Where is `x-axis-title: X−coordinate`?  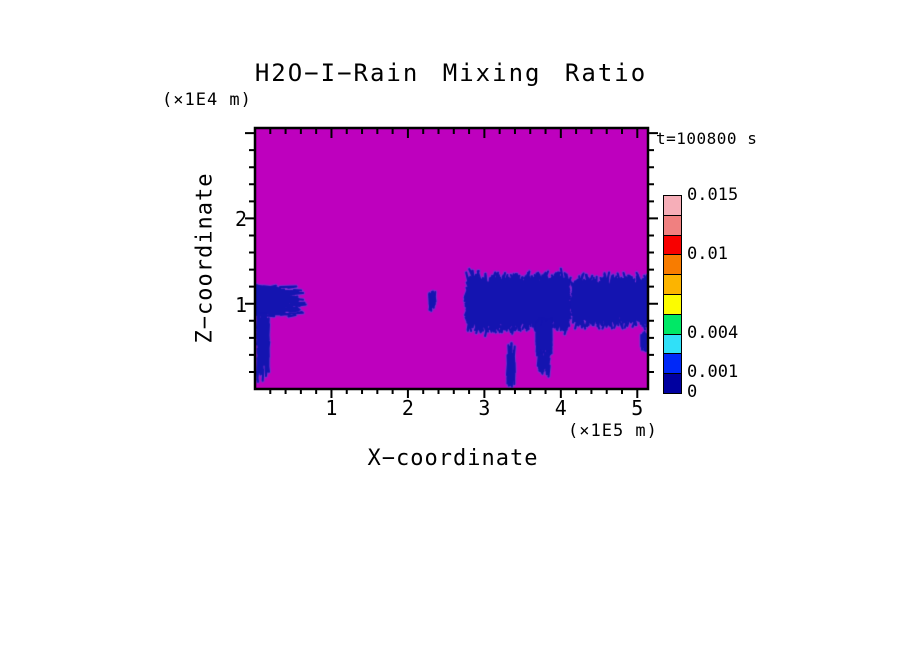 x-axis-title: X−coordinate is located at coordinates (453, 458).